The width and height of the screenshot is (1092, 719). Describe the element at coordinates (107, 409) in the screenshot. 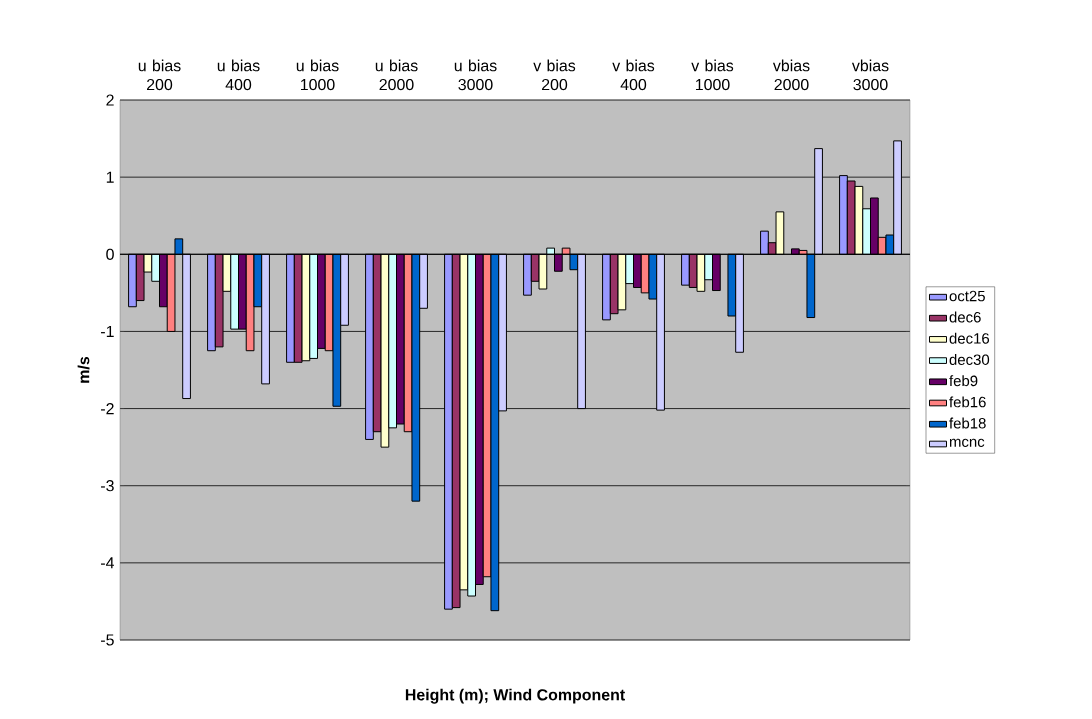

I see `y-tick-label: -2` at that location.